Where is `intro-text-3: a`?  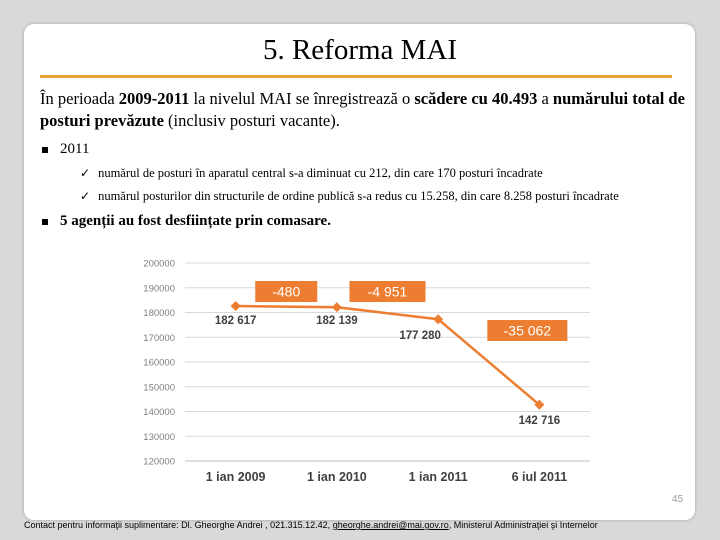
intro-text-3: a is located at coordinates (545, 98).